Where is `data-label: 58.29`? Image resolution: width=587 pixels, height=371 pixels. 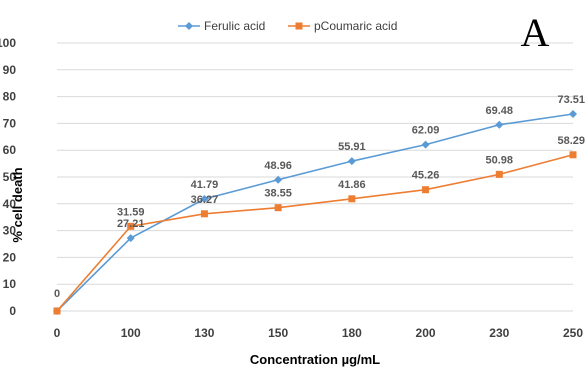
data-label: 58.29 is located at coordinates (571, 141).